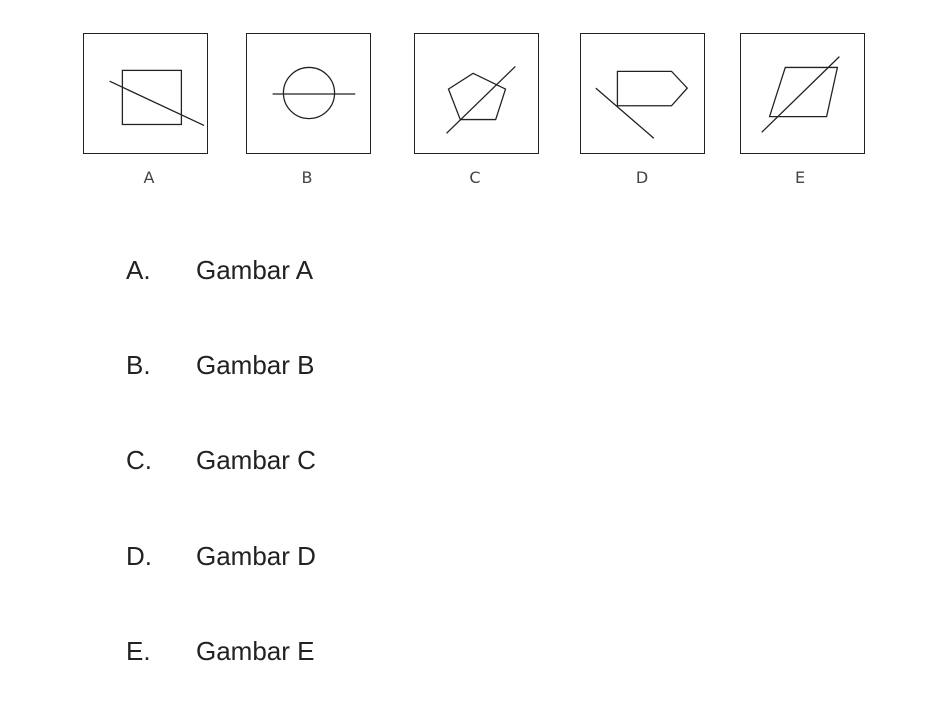 Image resolution: width=936 pixels, height=706 pixels. I want to click on figure-e, so click(802, 93).